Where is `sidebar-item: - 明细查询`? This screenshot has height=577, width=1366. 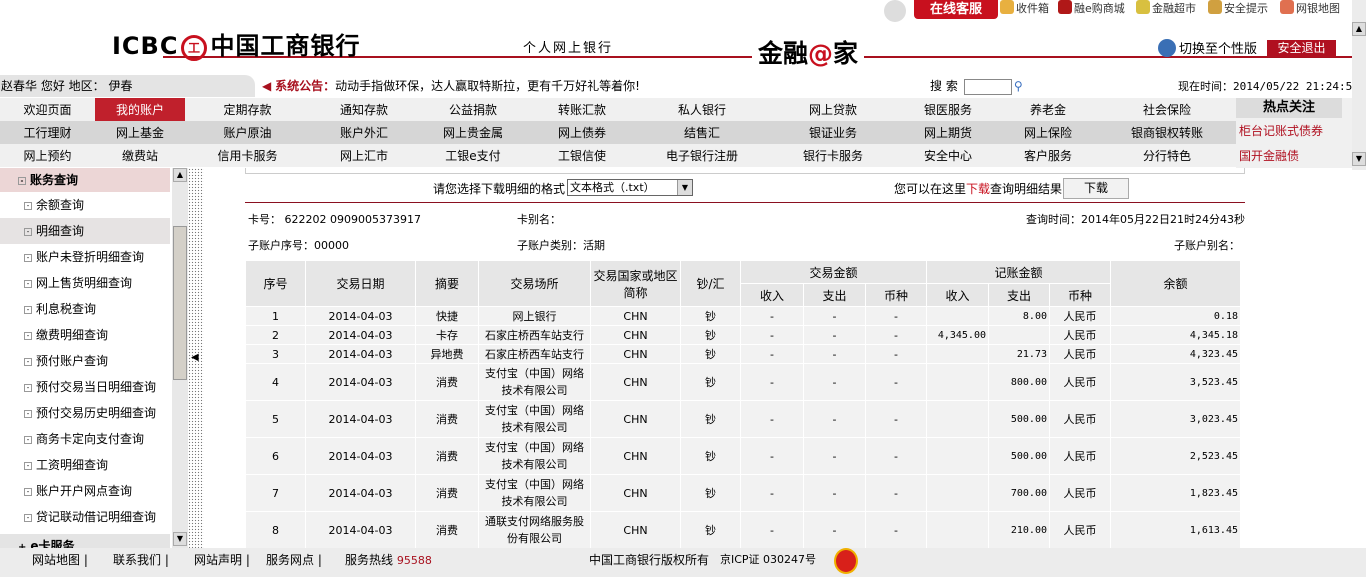
sidebar-item: - 明细查询 is located at coordinates (85, 231).